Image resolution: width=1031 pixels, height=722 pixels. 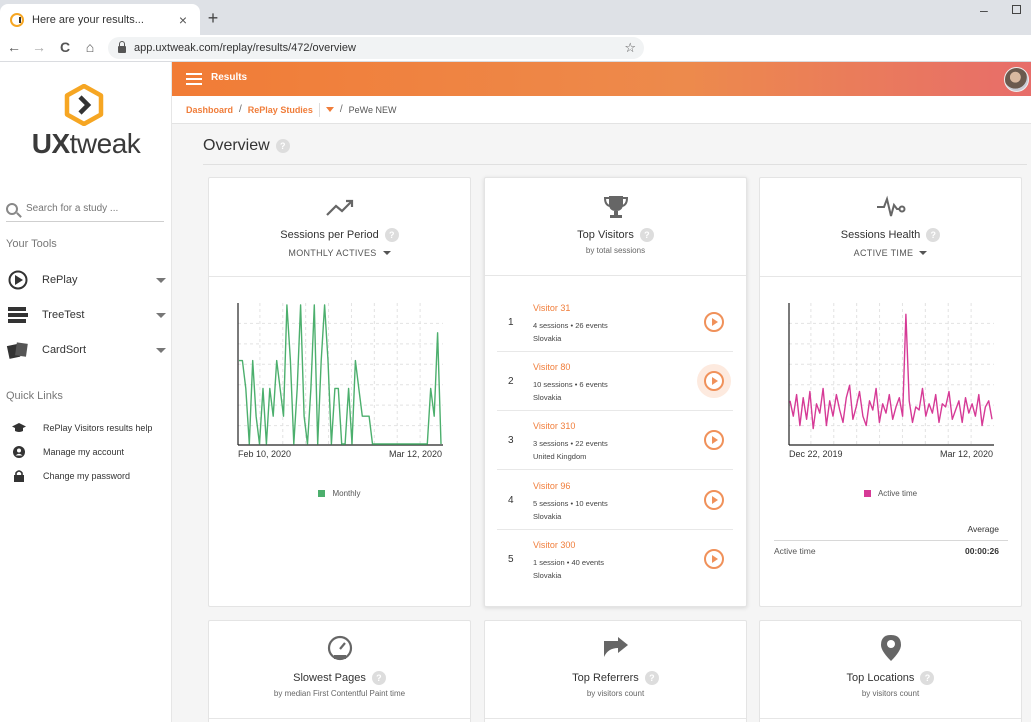 I want to click on visitor-rank: 5, so click(x=511, y=559).